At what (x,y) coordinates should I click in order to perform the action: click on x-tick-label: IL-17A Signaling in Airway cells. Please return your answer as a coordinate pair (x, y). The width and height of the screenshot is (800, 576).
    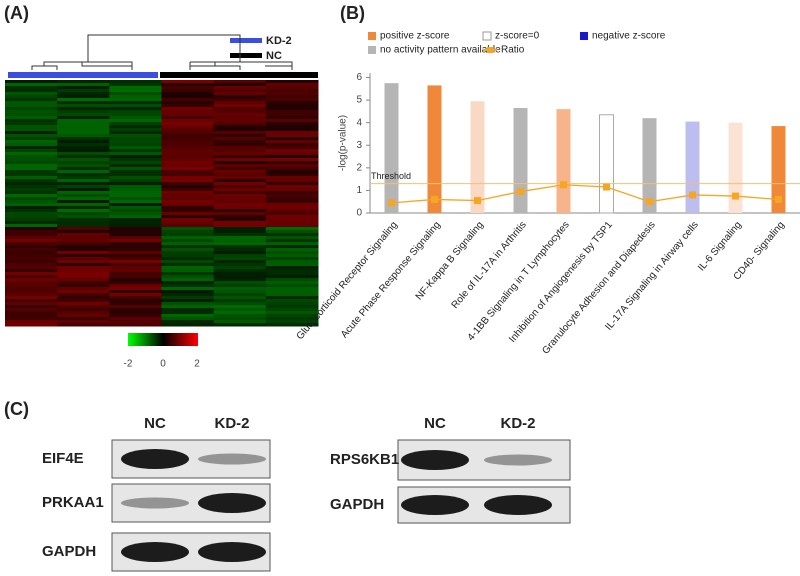
    Looking at the image, I should click on (651, 276).